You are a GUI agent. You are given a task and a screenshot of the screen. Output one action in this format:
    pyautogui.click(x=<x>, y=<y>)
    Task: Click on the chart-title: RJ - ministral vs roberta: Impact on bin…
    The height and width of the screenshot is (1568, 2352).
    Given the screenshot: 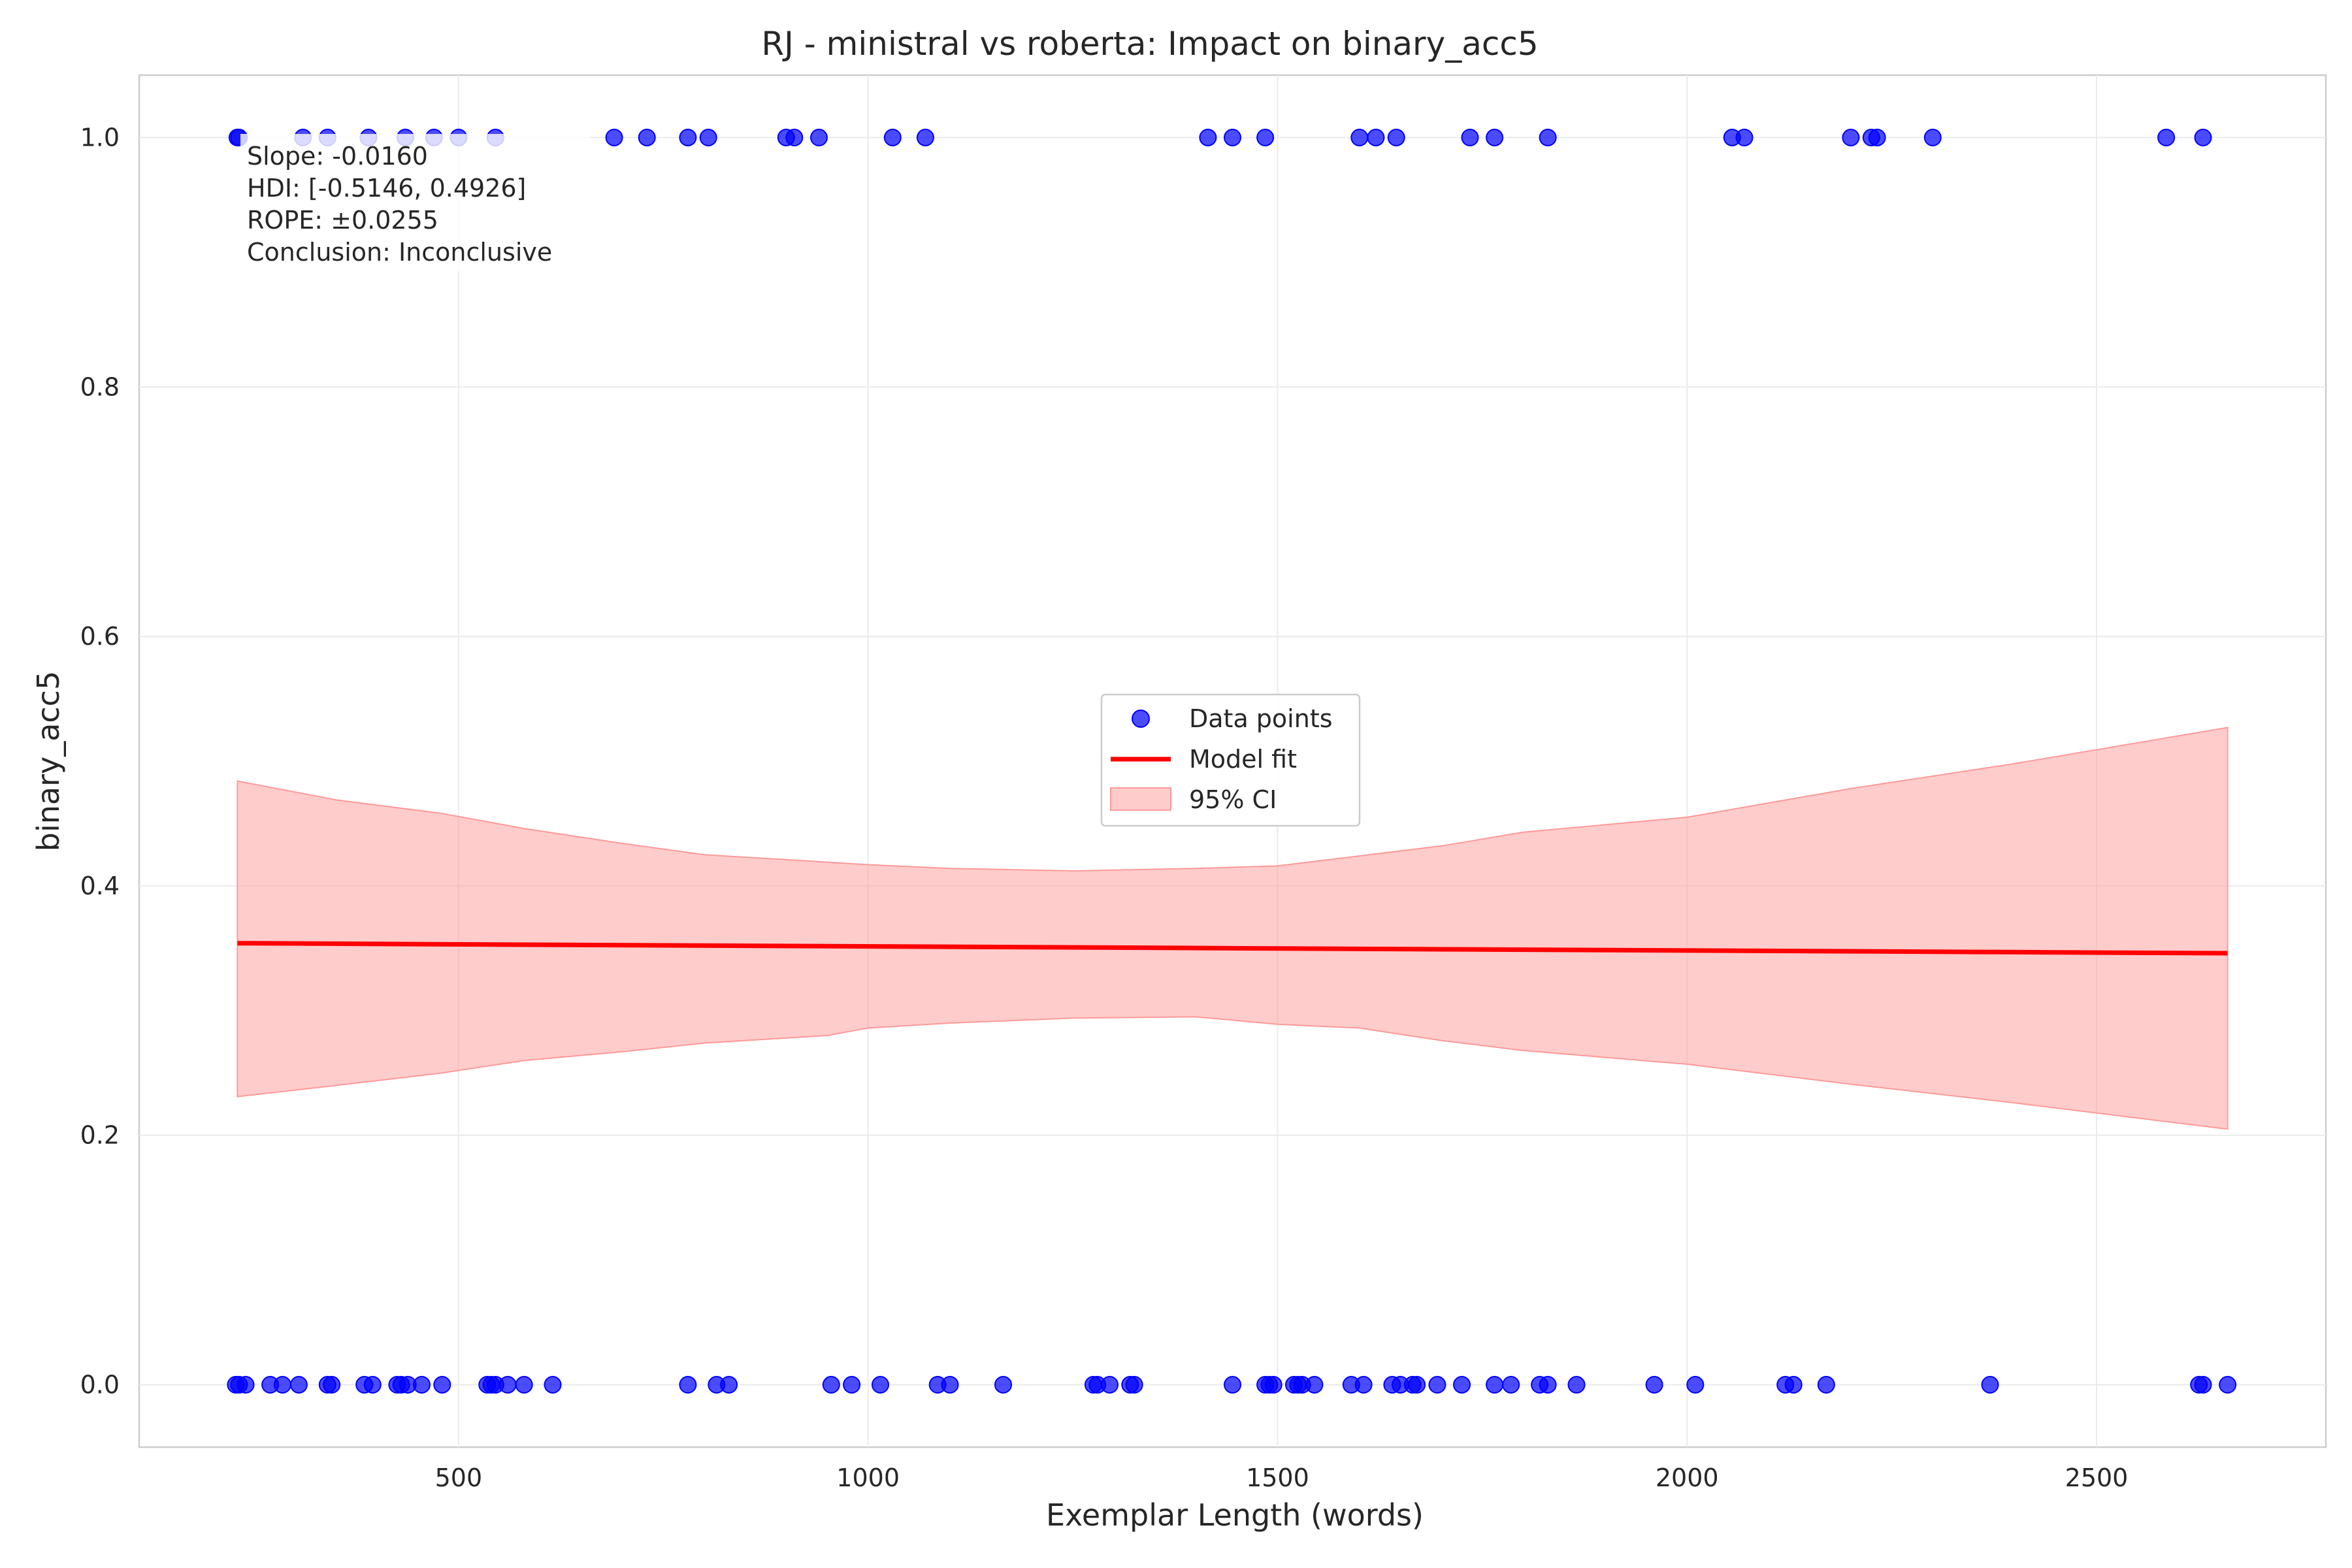 What is the action you would take?
    pyautogui.click(x=1149, y=44)
    